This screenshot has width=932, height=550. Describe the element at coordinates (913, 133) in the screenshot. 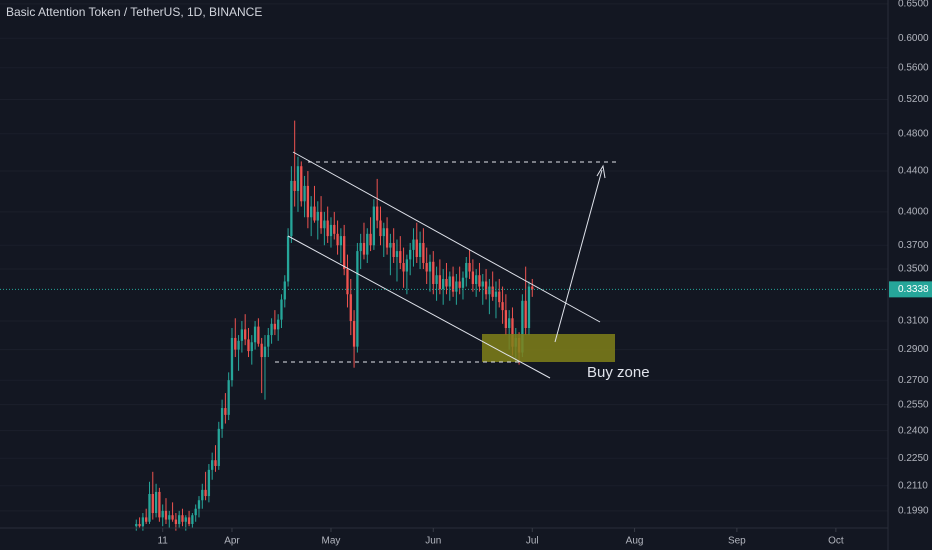

I see `y-tick-label: 0.4800` at that location.